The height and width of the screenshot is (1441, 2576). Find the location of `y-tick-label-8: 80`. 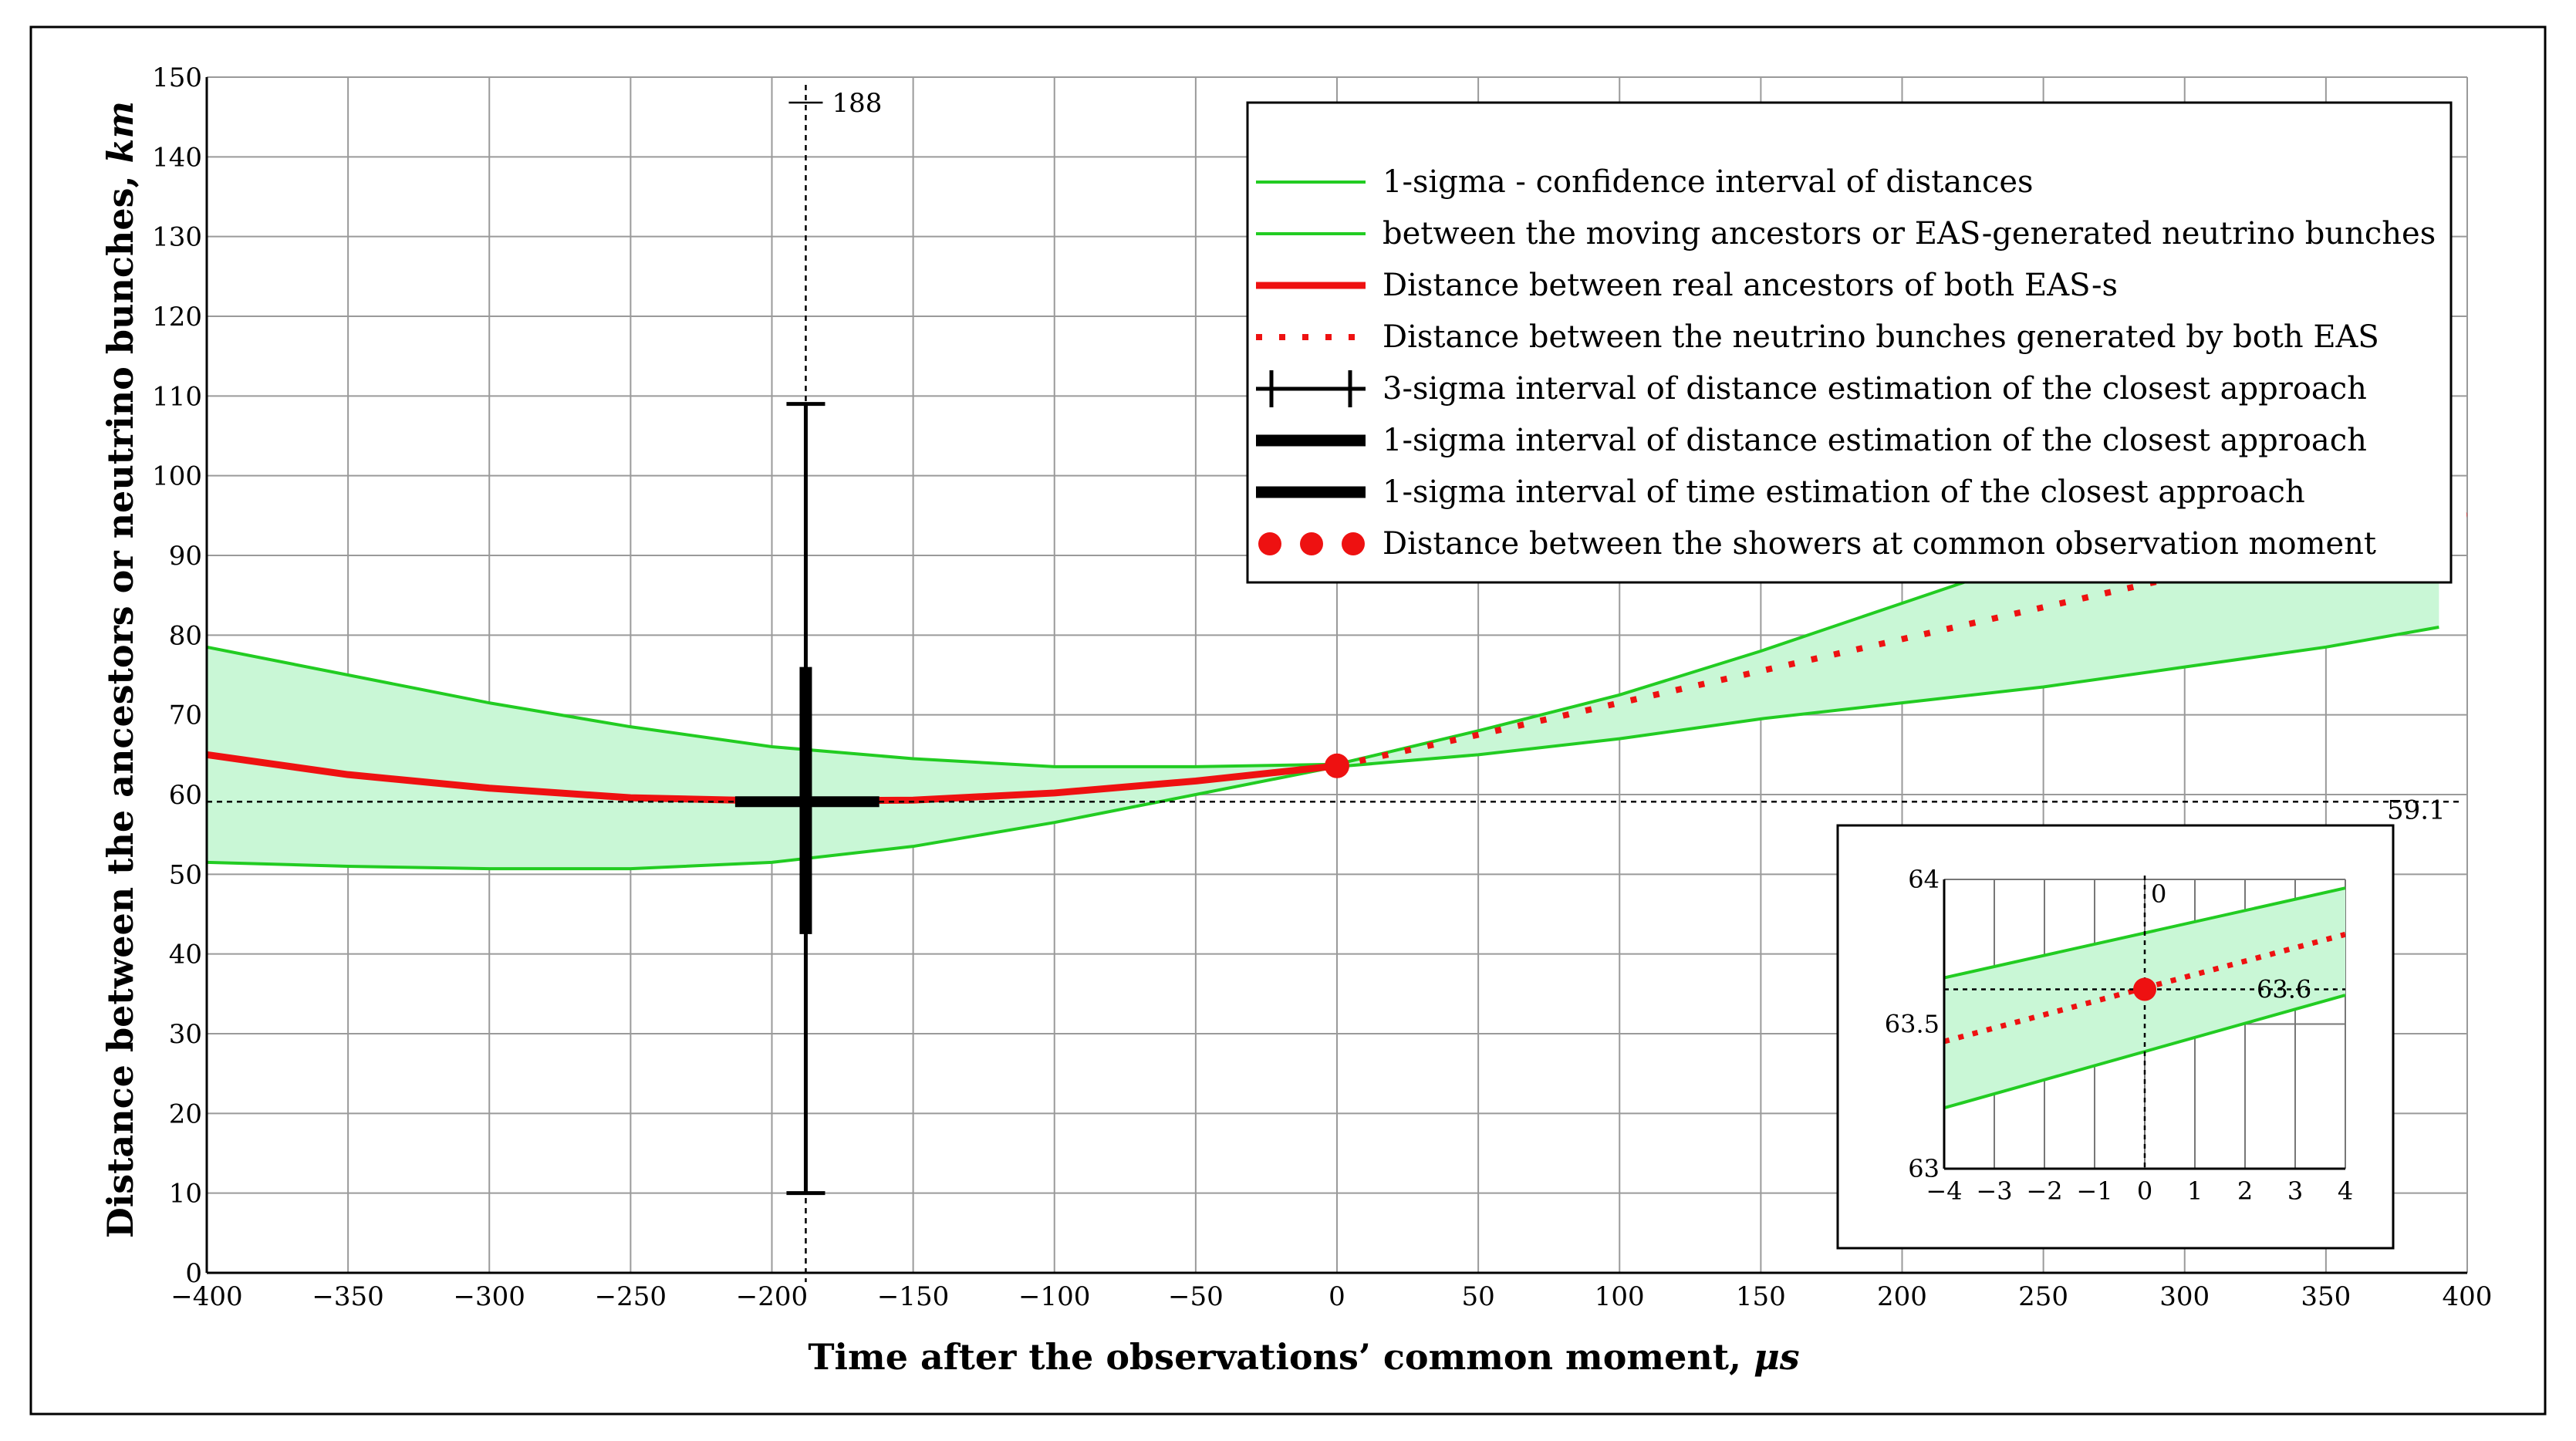

y-tick-label-8: 80 is located at coordinates (185, 635).